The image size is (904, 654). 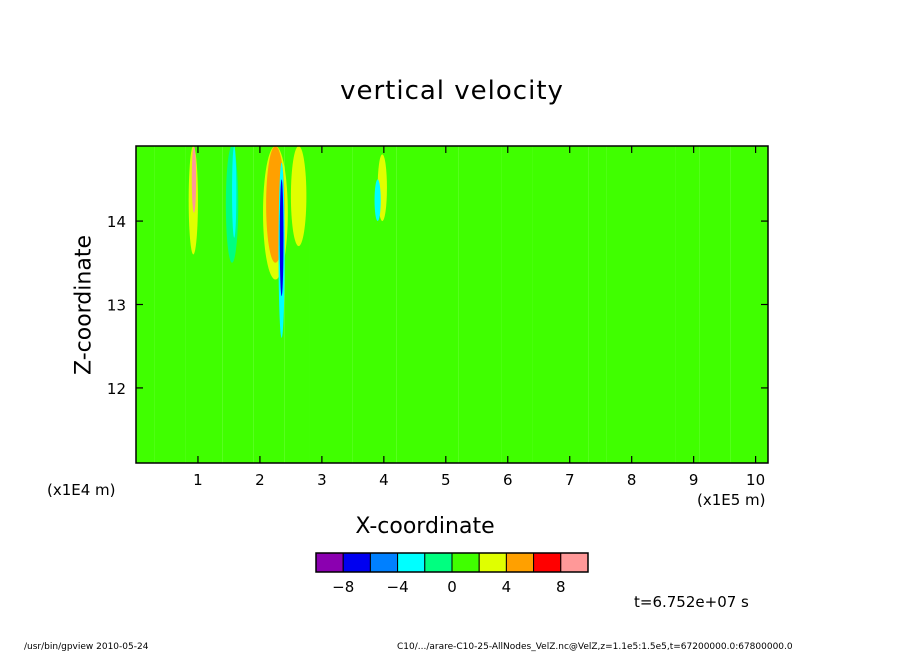 I want to click on x-axis-unit: (x1E5 m), so click(x=731, y=500).